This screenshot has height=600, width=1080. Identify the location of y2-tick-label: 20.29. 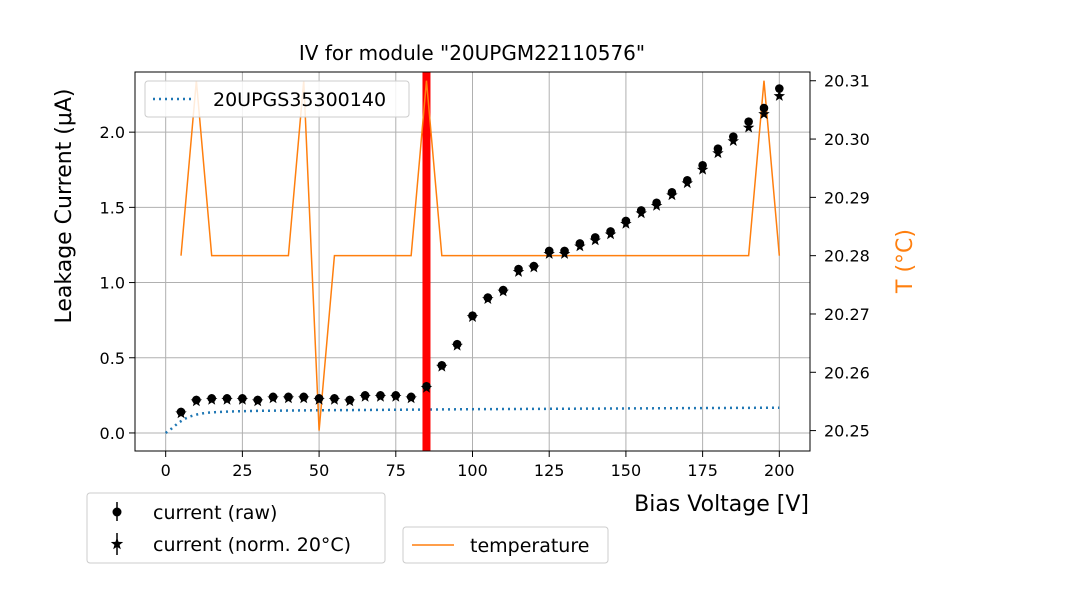
(847, 197).